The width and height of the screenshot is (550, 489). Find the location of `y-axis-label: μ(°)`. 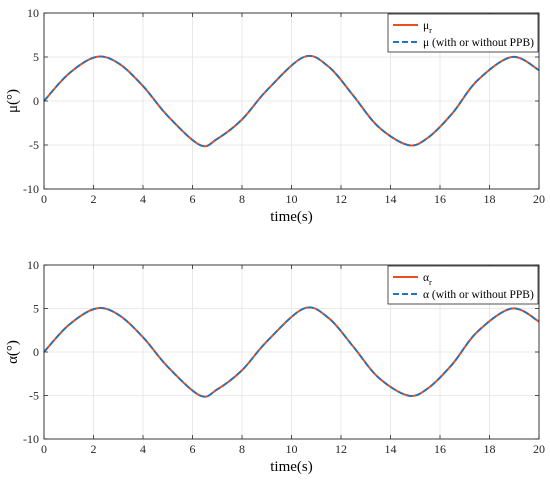

y-axis-label: μ(°) is located at coordinates (13, 101).